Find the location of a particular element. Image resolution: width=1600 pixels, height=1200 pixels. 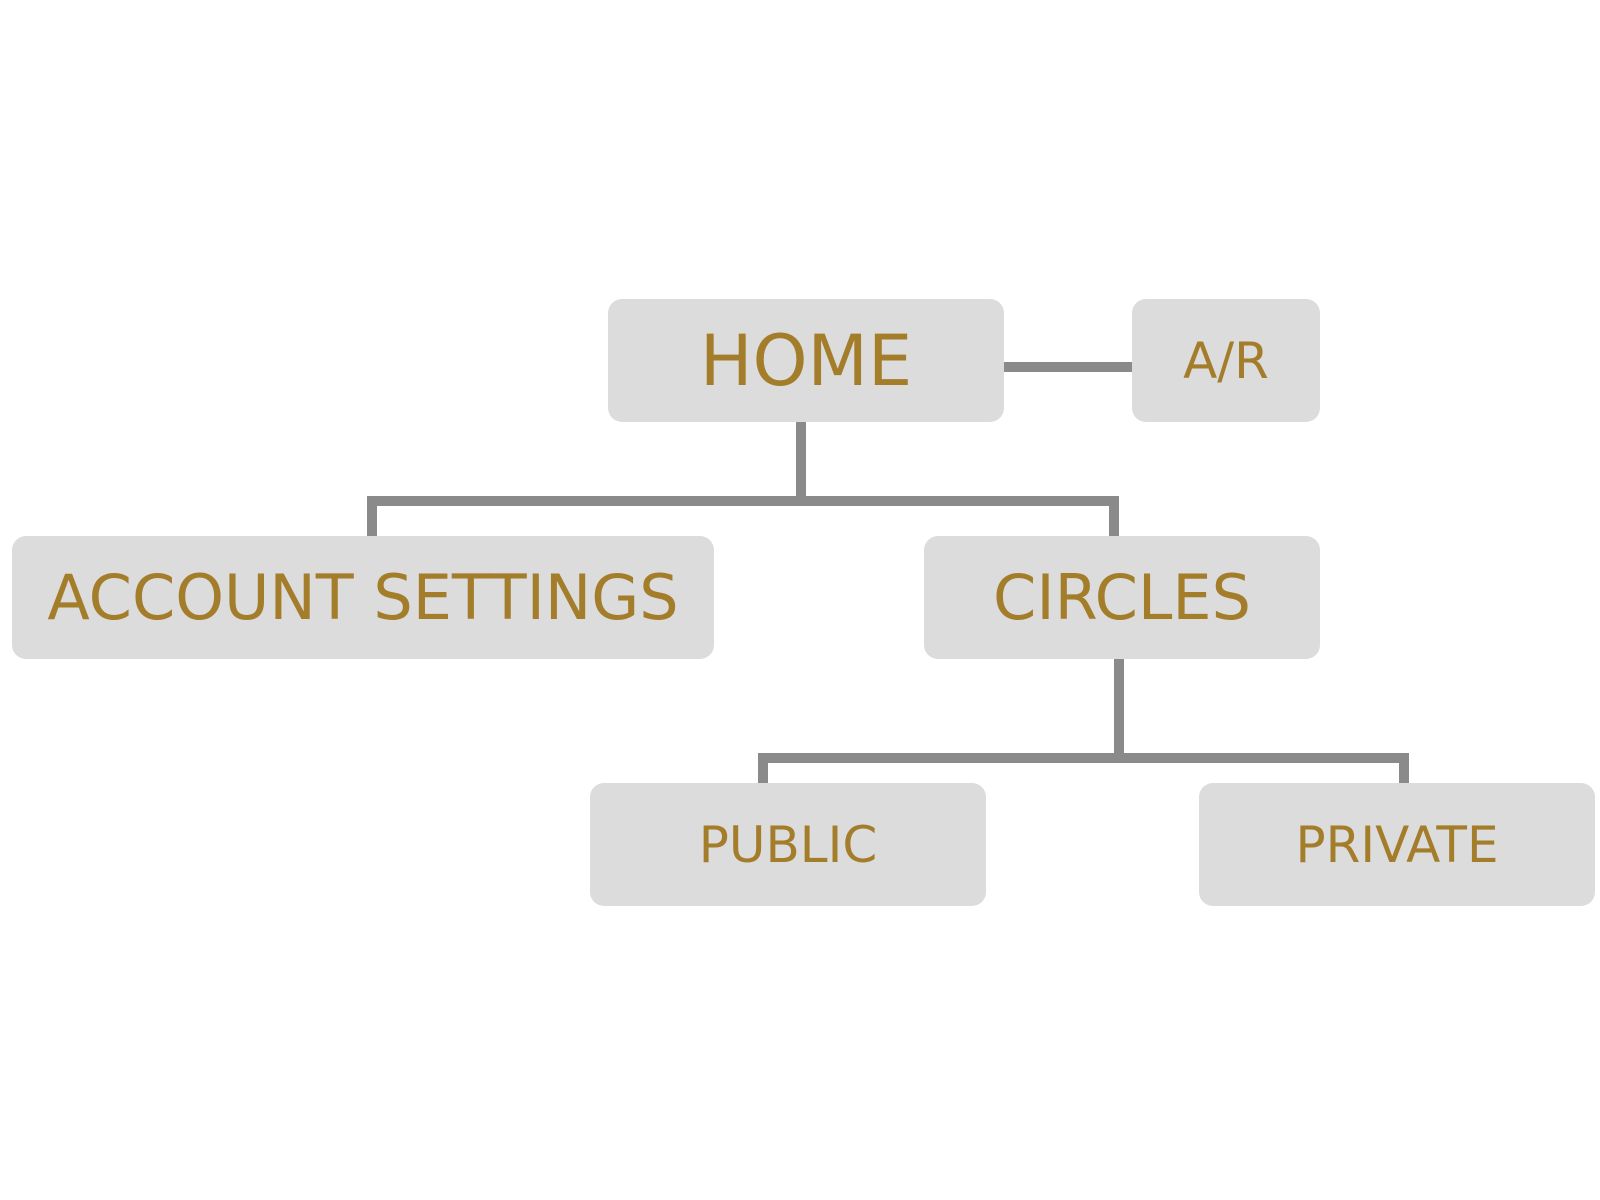

node-public: PUBLIC is located at coordinates (788, 844).